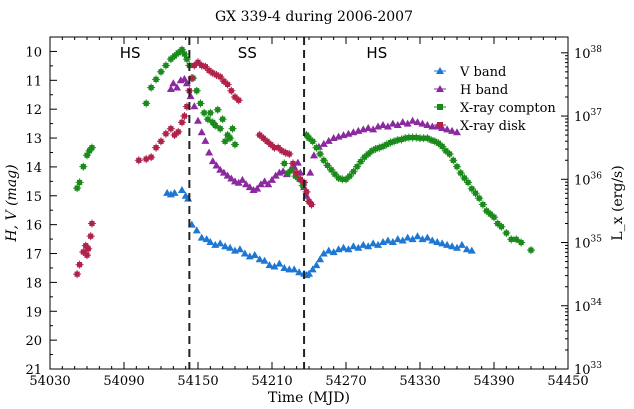  I want to click on y-tick-label: 18, so click(33, 283).